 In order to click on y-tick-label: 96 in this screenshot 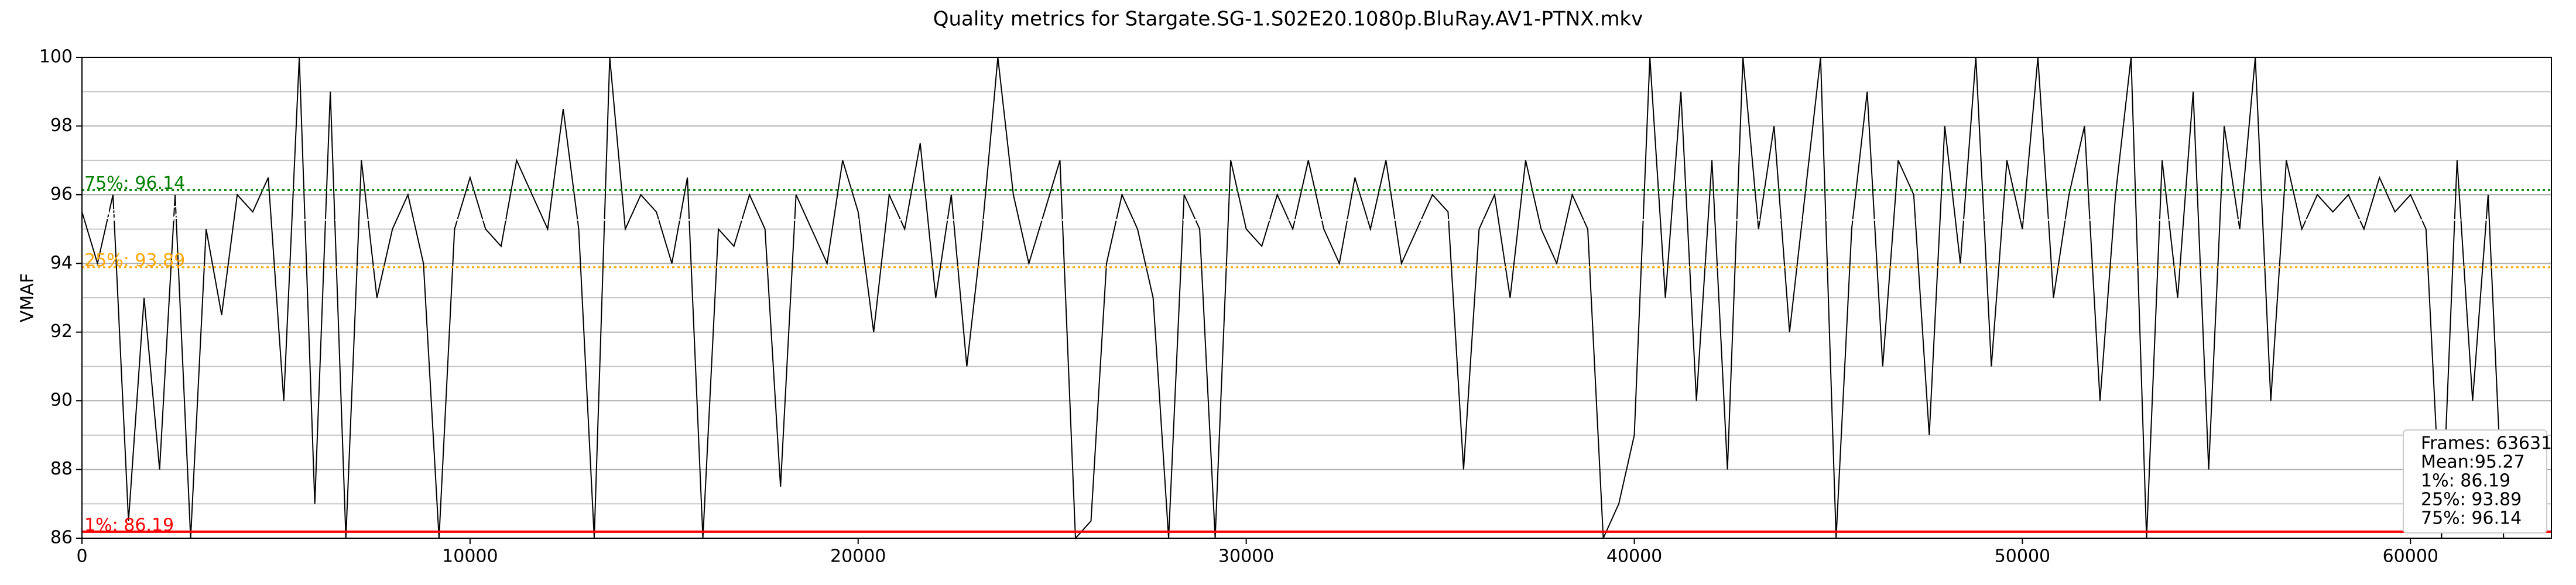, I will do `click(61, 194)`.